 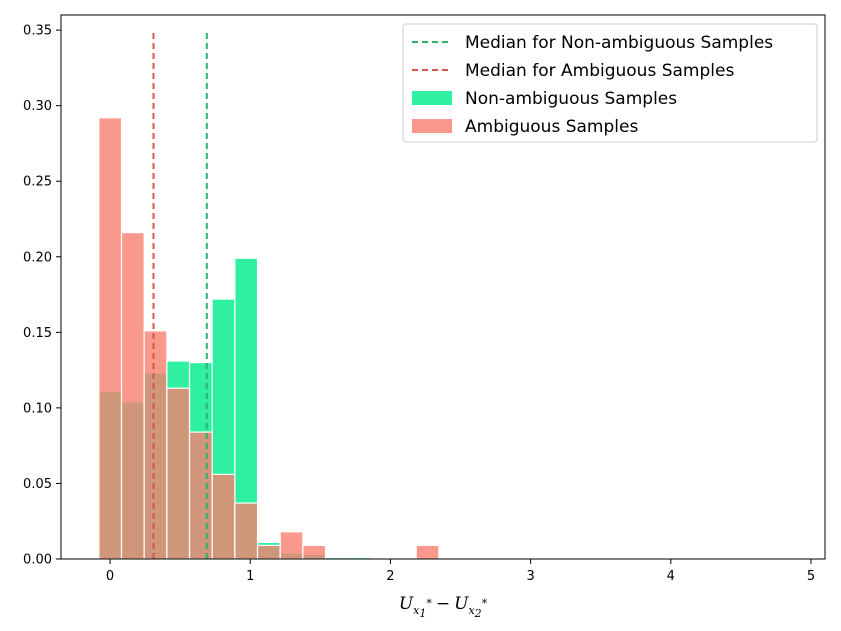 I want to click on legend-label-nonamb: Non-ambiguous Samples, so click(x=571, y=99).